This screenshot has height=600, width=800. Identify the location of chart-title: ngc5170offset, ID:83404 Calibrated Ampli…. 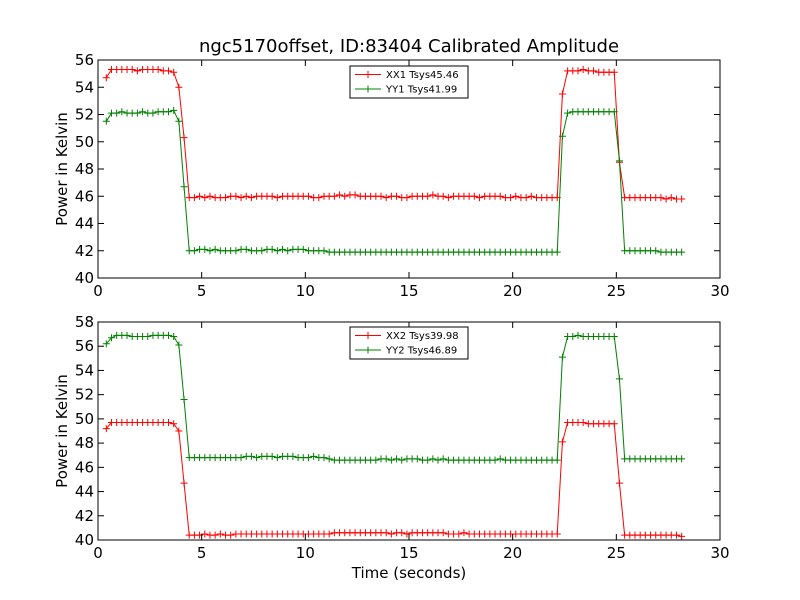
(409, 46).